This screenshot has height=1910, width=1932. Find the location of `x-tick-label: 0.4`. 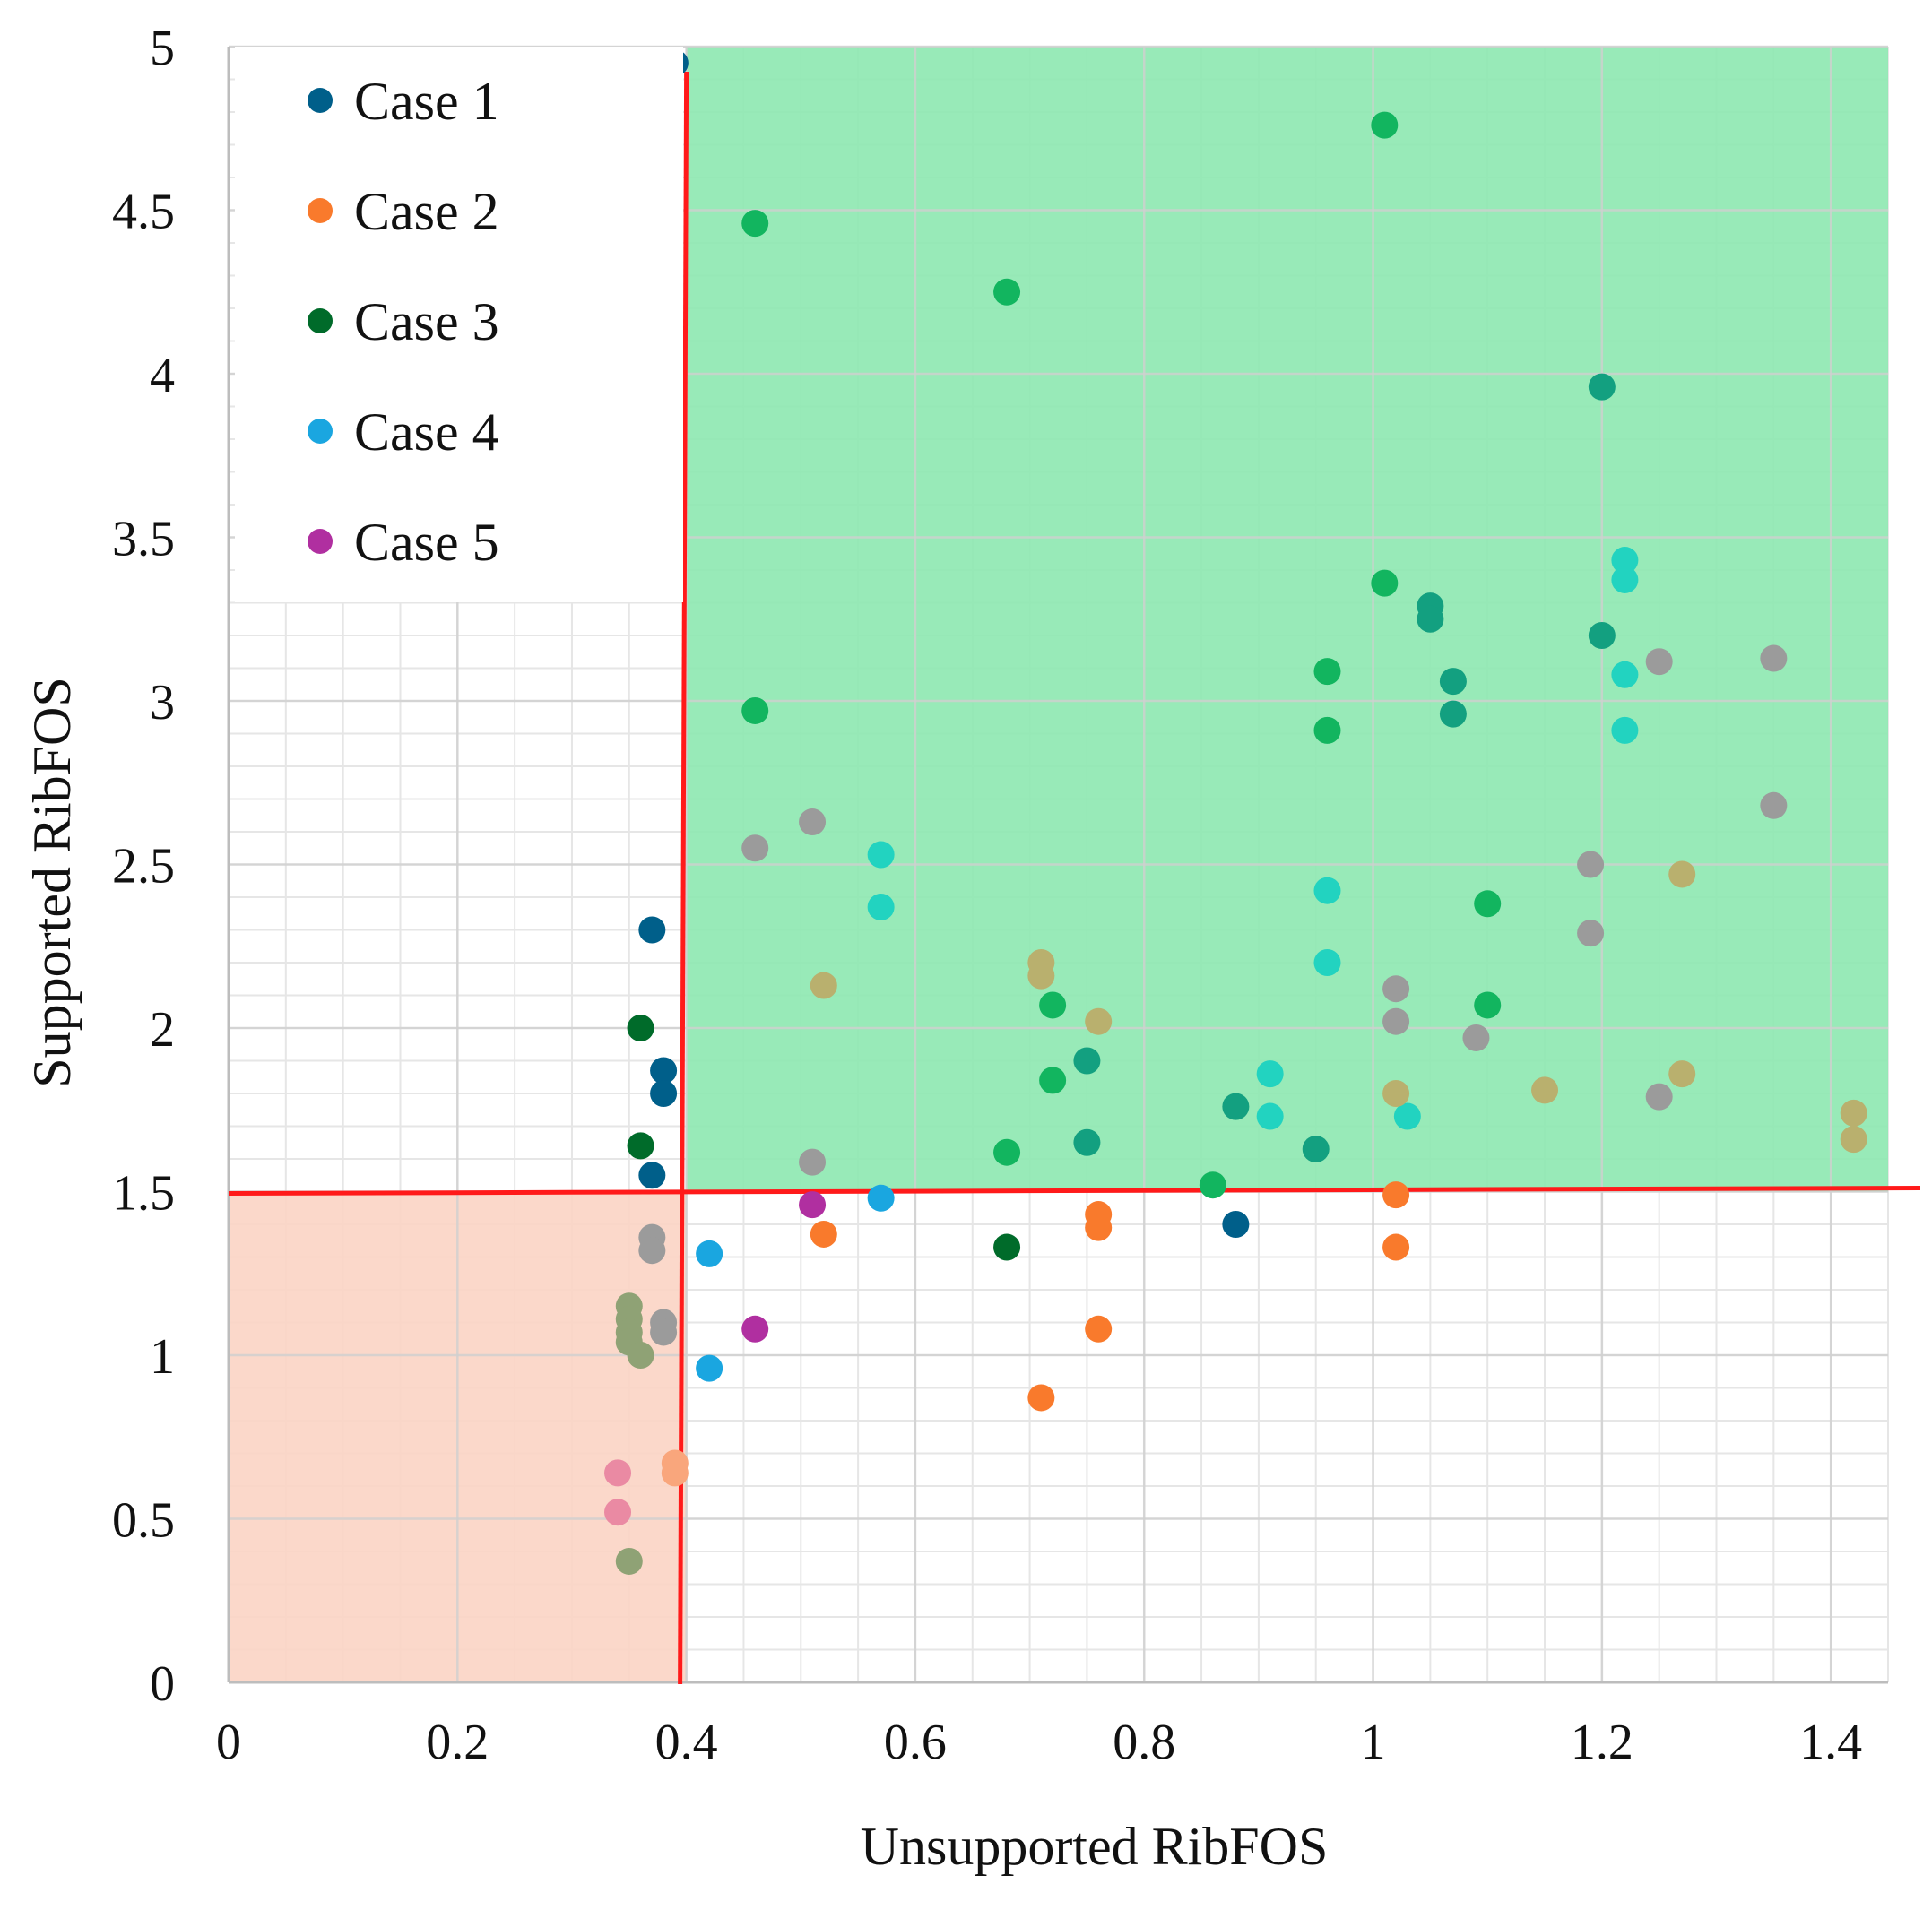

x-tick-label: 0.4 is located at coordinates (686, 1742).